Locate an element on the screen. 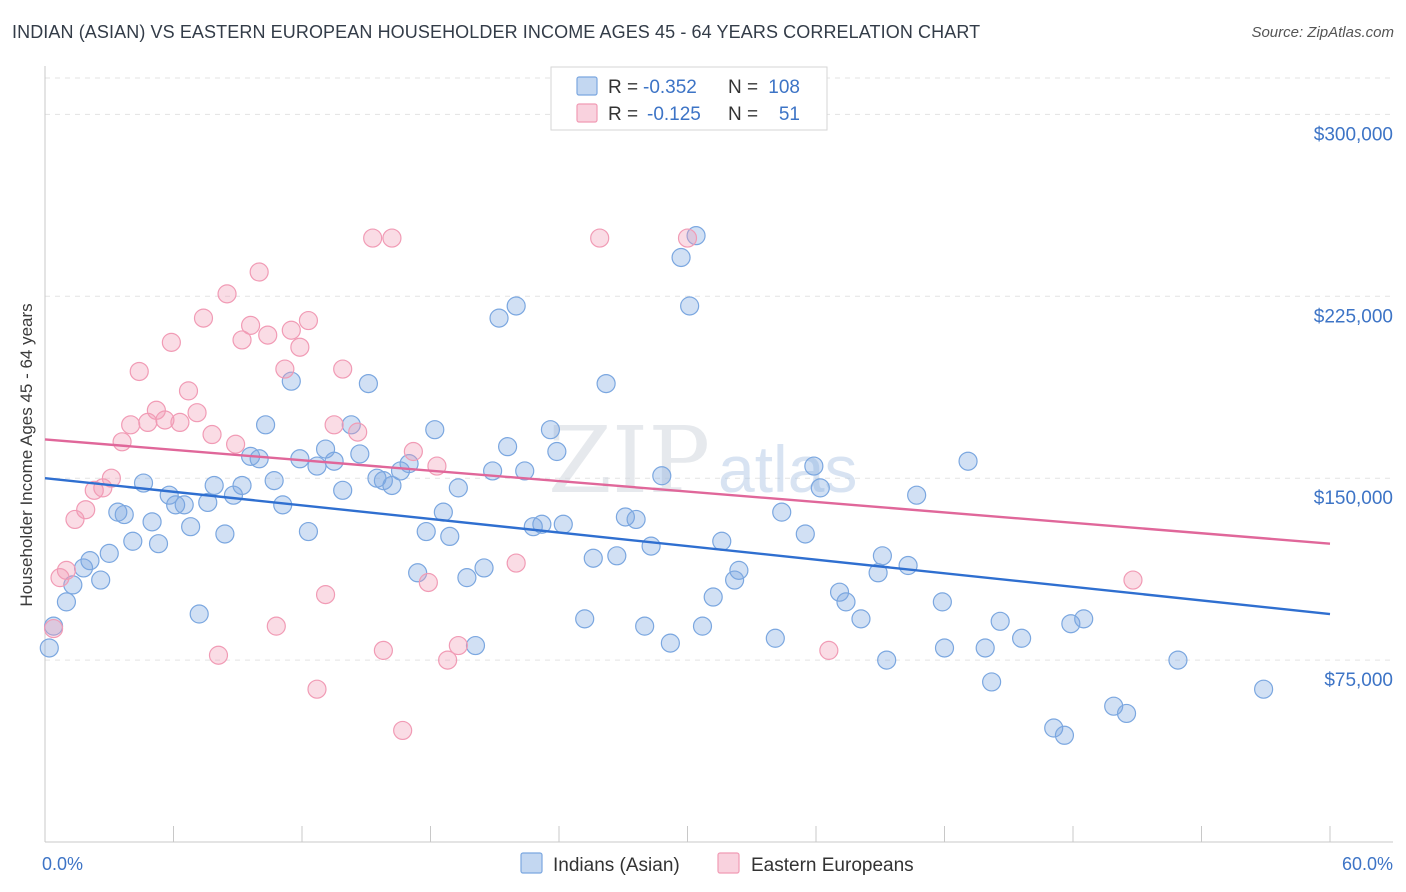 This screenshot has width=1406, height=892. trend-line-eastern is located at coordinates (687, 491).